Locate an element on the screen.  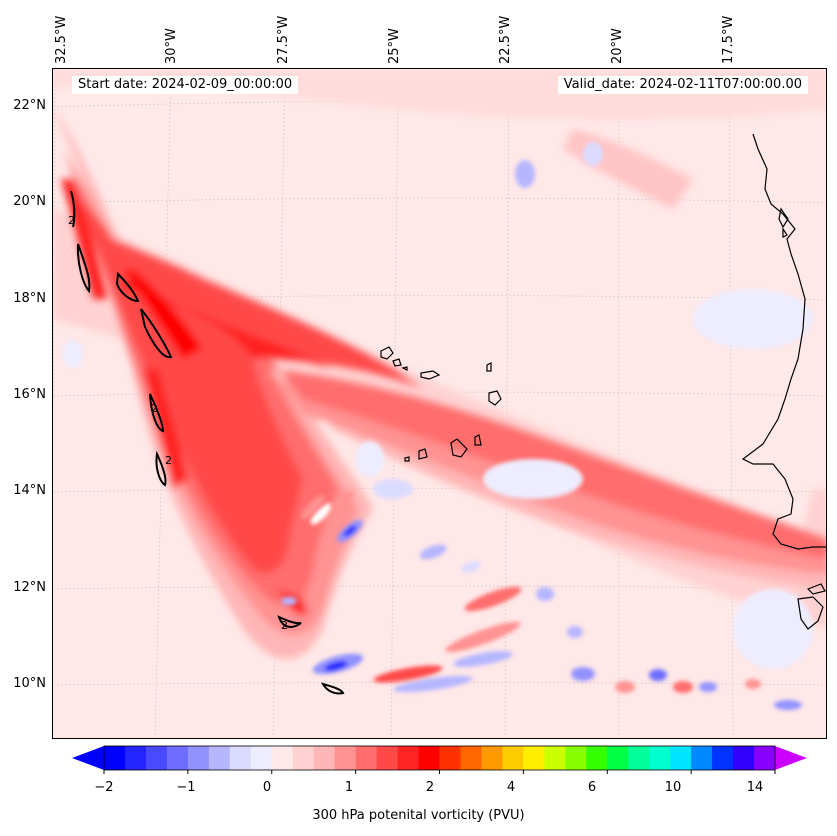
colorbar-ticks is located at coordinates (439, 772).